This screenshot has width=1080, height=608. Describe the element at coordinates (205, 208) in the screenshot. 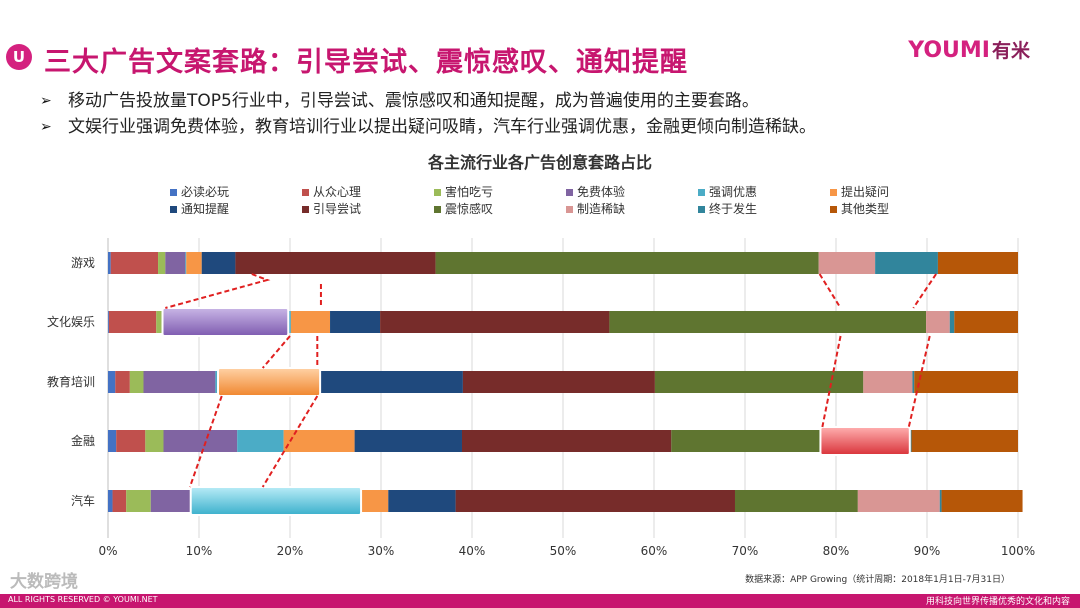

I see `legend-label: 通知提醒` at that location.